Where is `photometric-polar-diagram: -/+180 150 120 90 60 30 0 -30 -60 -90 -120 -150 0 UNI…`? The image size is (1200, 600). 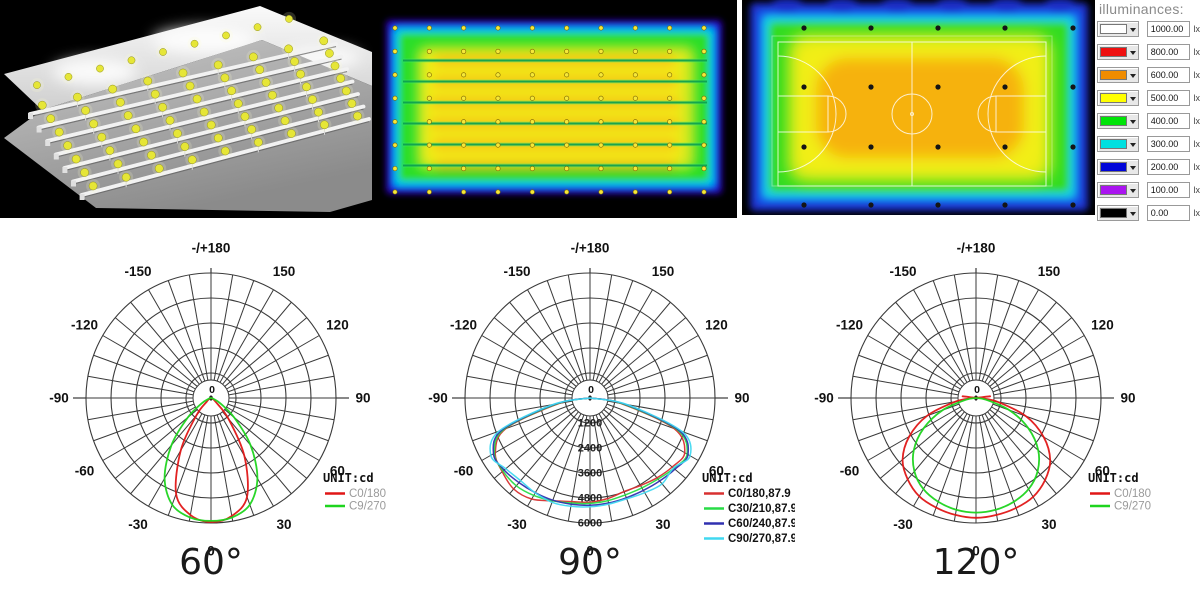 photometric-polar-diagram: -/+180 150 120 90 60 30 0 -30 -60 -90 -120 -150 0 UNI… is located at coordinates (217, 400).